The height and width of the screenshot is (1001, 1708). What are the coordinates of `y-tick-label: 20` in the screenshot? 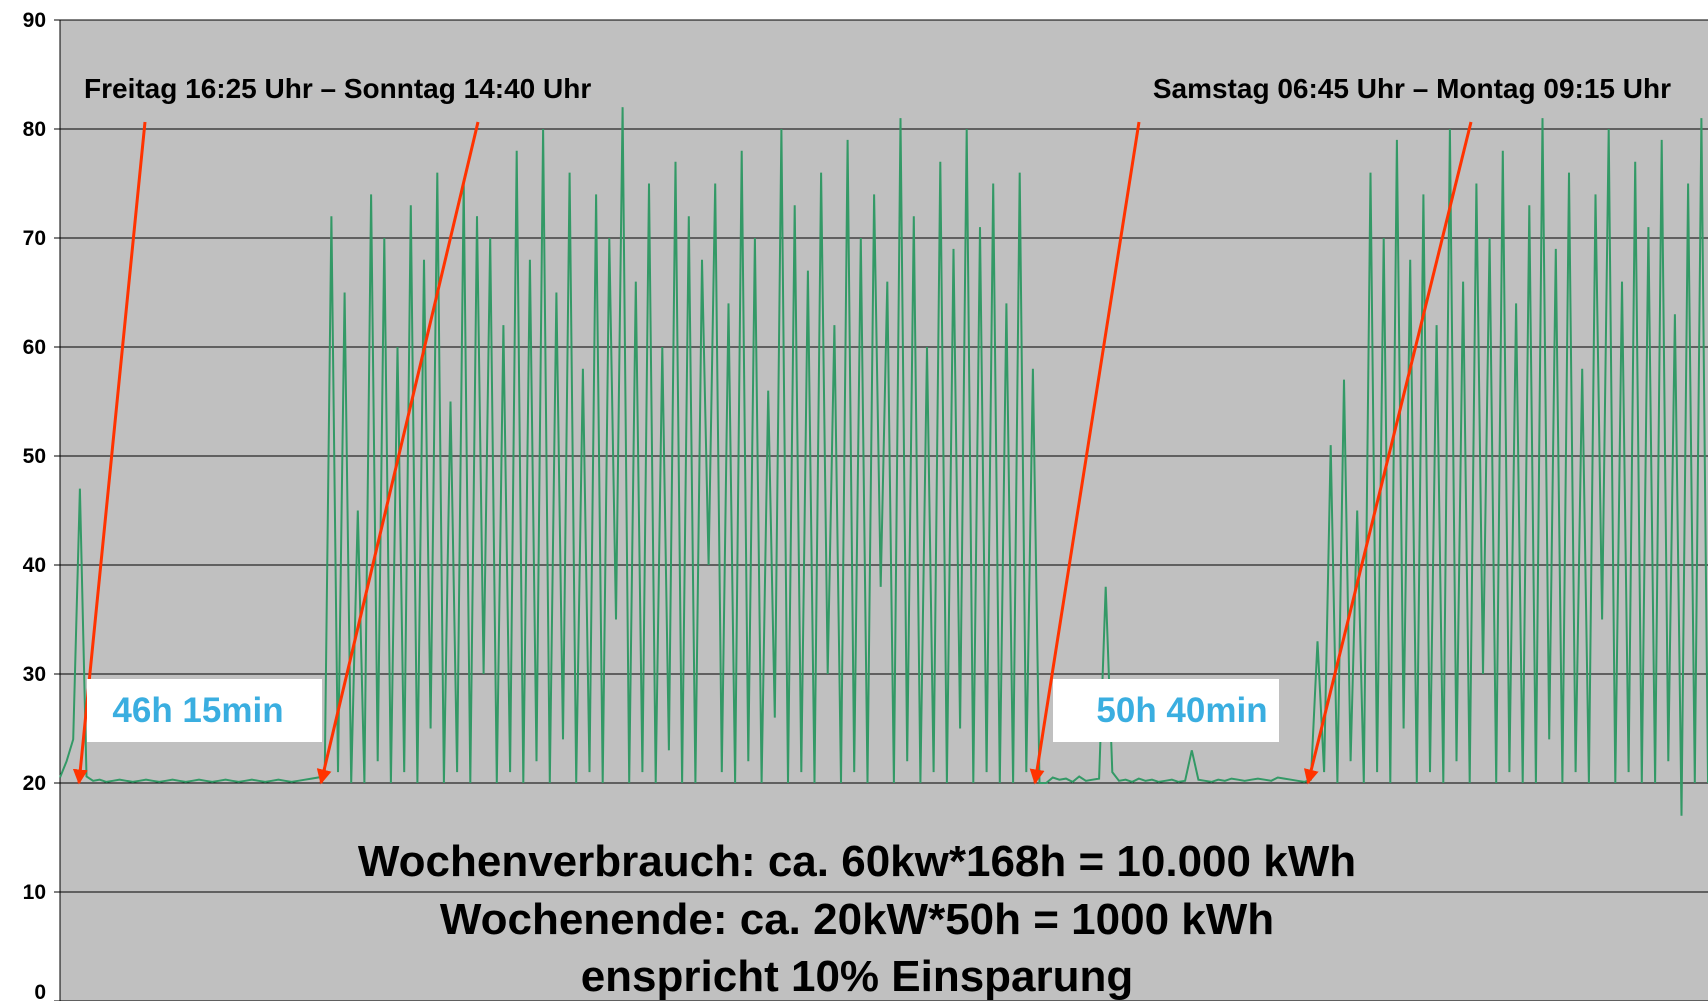 It's located at (34, 783).